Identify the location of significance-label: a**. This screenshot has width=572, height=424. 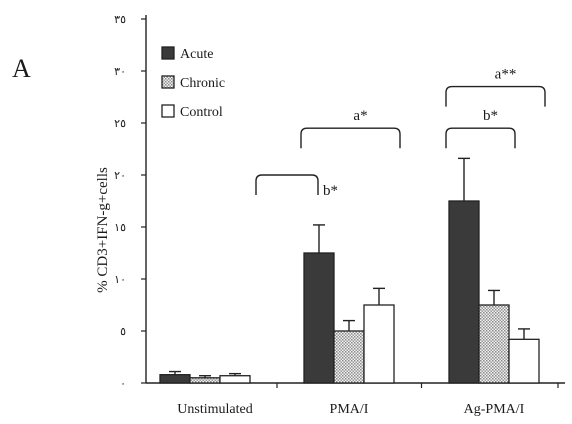
(506, 75).